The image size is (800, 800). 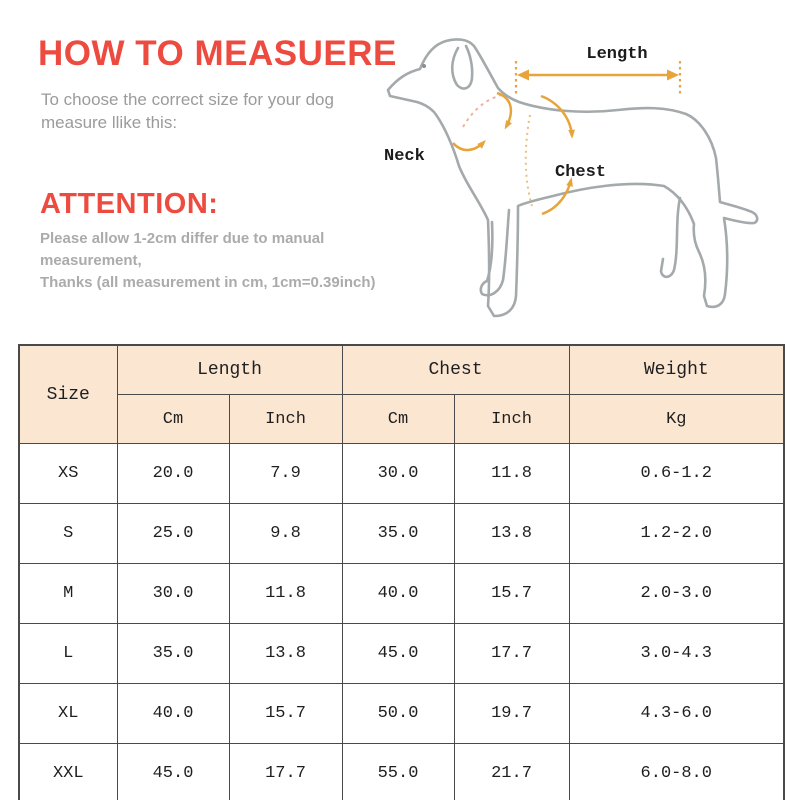 What do you see at coordinates (511, 533) in the screenshot?
I see `chest-inch-cell: 13.8` at bounding box center [511, 533].